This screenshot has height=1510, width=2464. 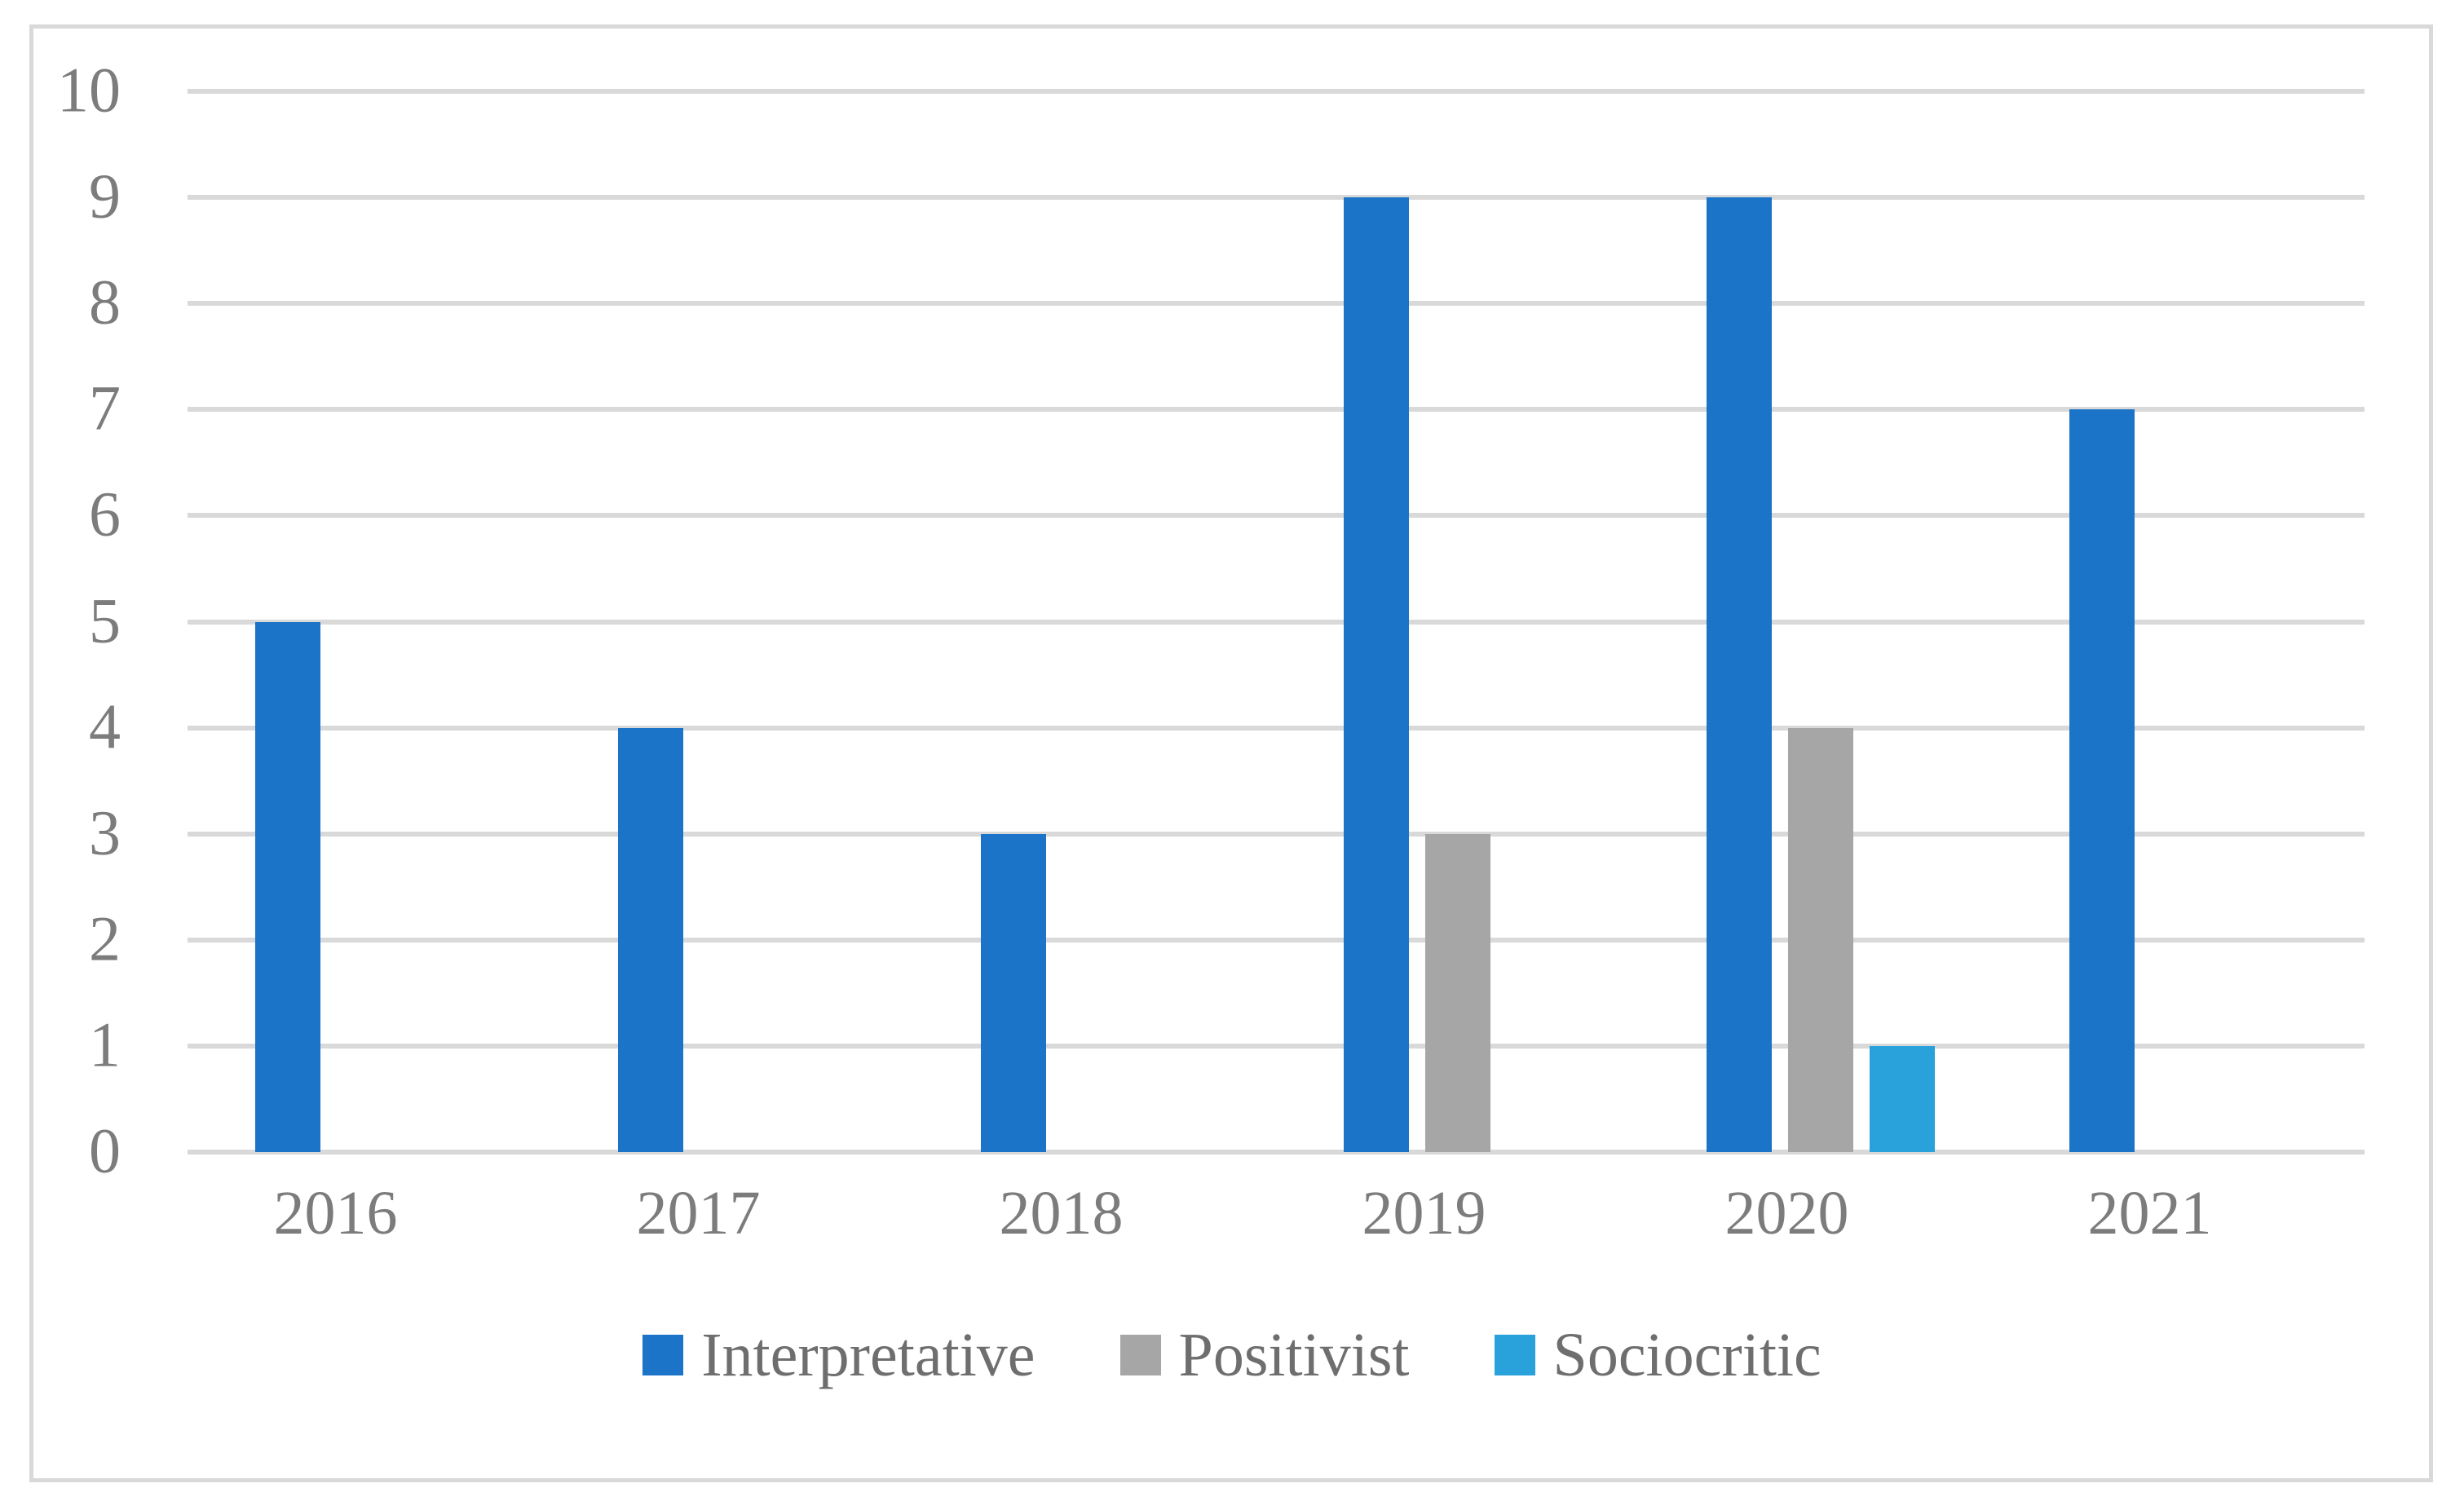 I want to click on legend-item-positivist: Positivist, so click(x=1264, y=1355).